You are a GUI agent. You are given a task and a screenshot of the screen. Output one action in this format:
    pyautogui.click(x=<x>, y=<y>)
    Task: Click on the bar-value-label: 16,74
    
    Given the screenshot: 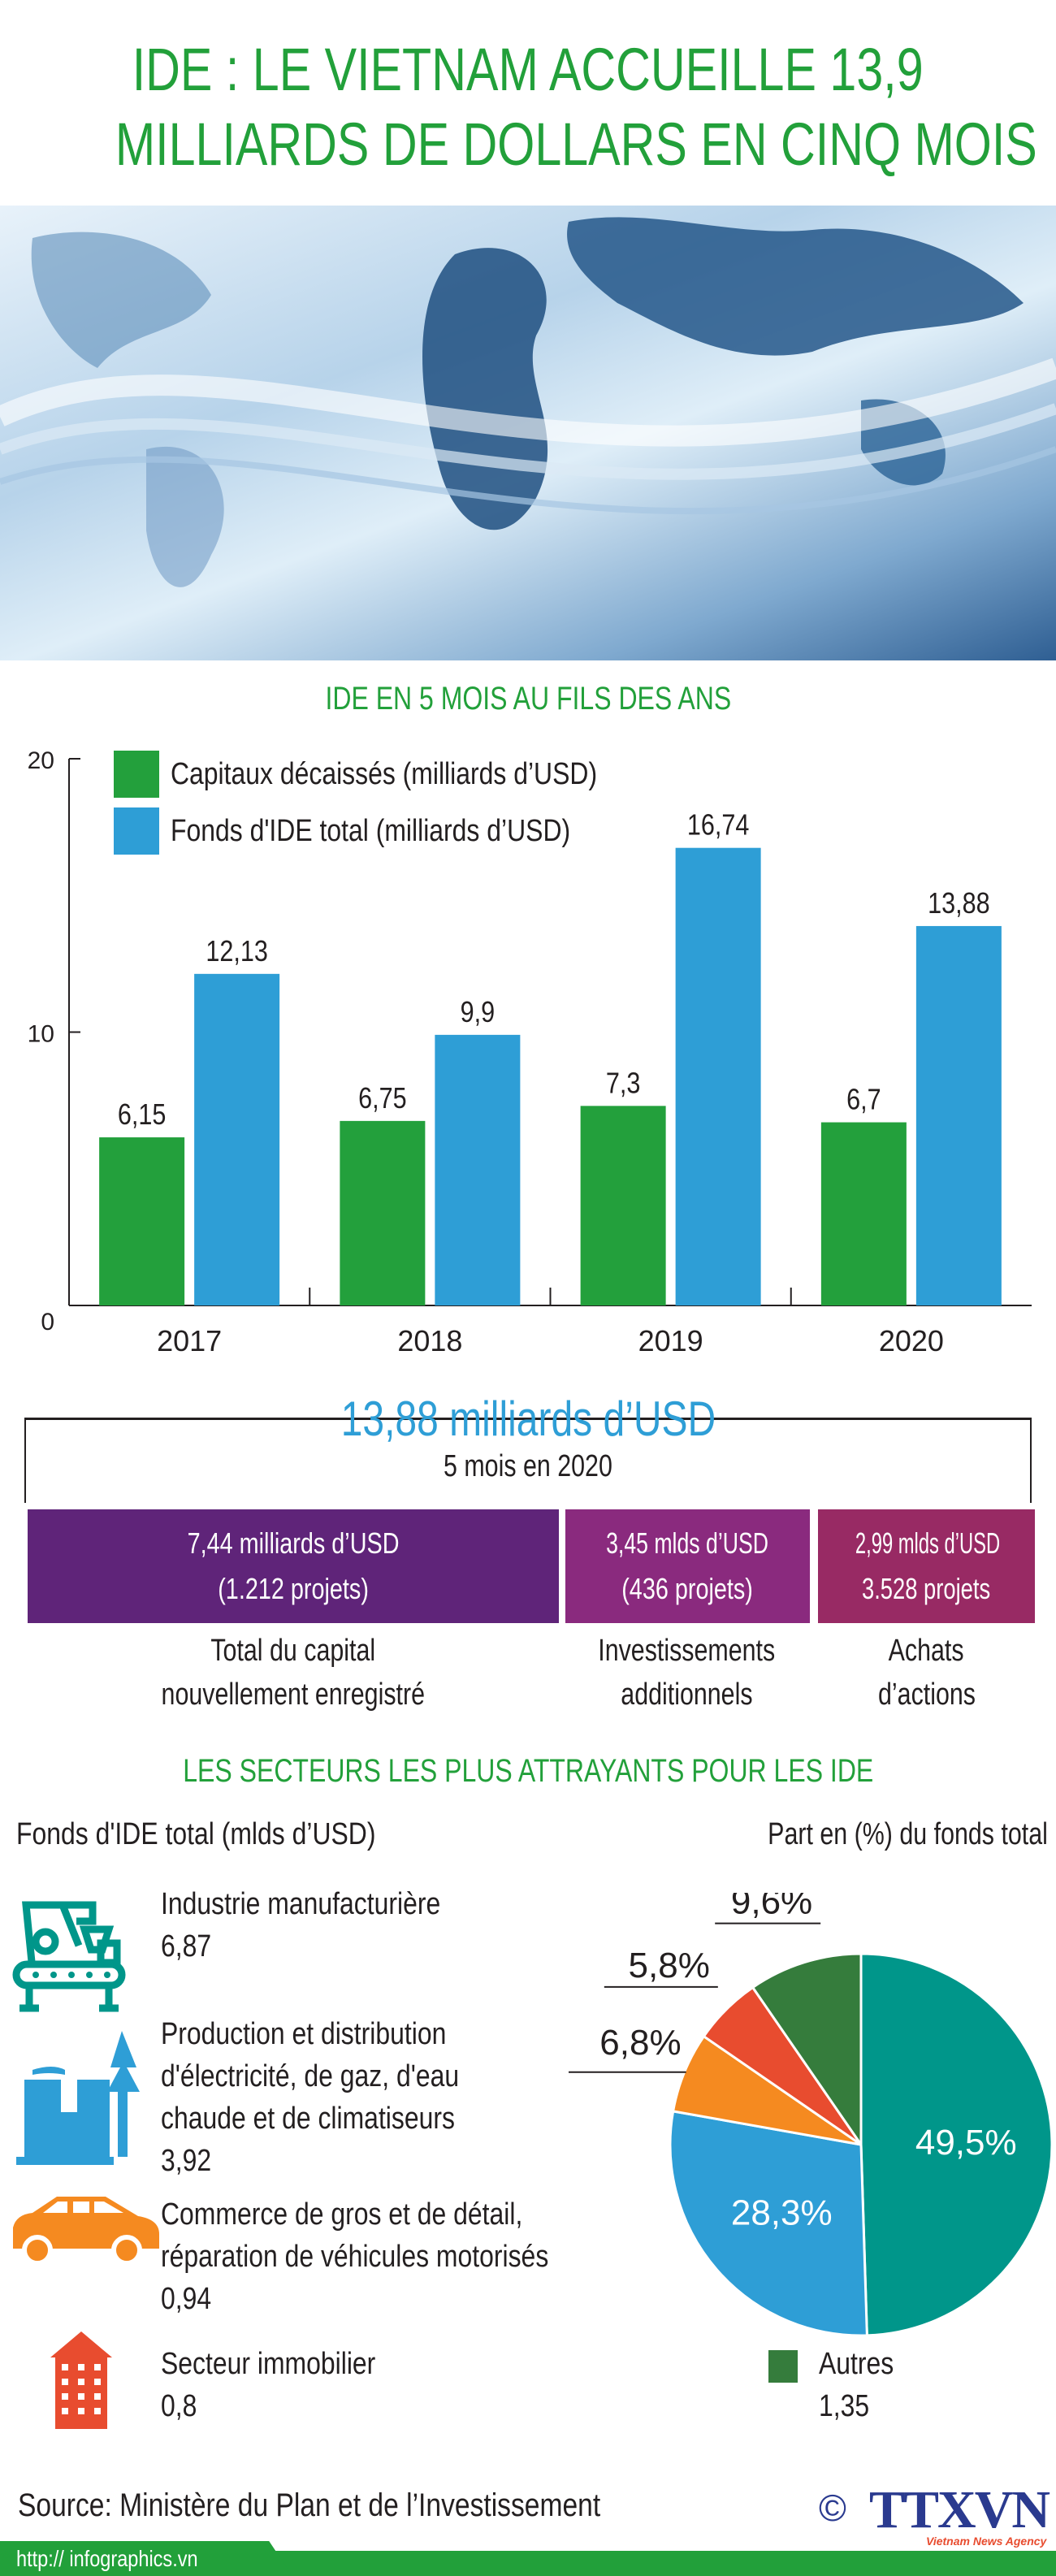 What is the action you would take?
    pyautogui.click(x=718, y=825)
    